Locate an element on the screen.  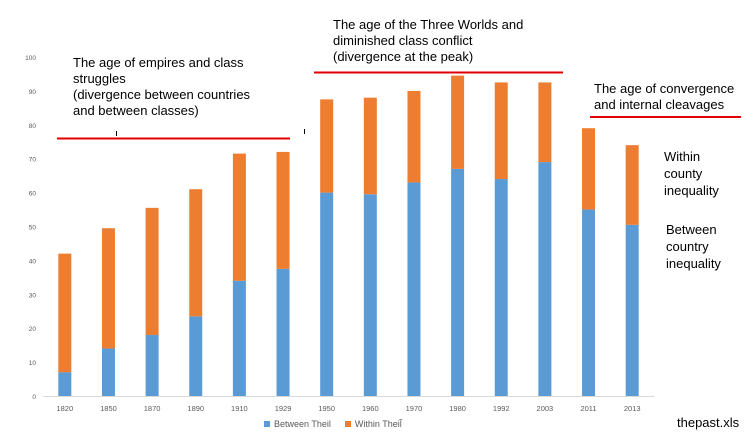
annotation-empires-line-4: and between classes) is located at coordinates (136, 110).